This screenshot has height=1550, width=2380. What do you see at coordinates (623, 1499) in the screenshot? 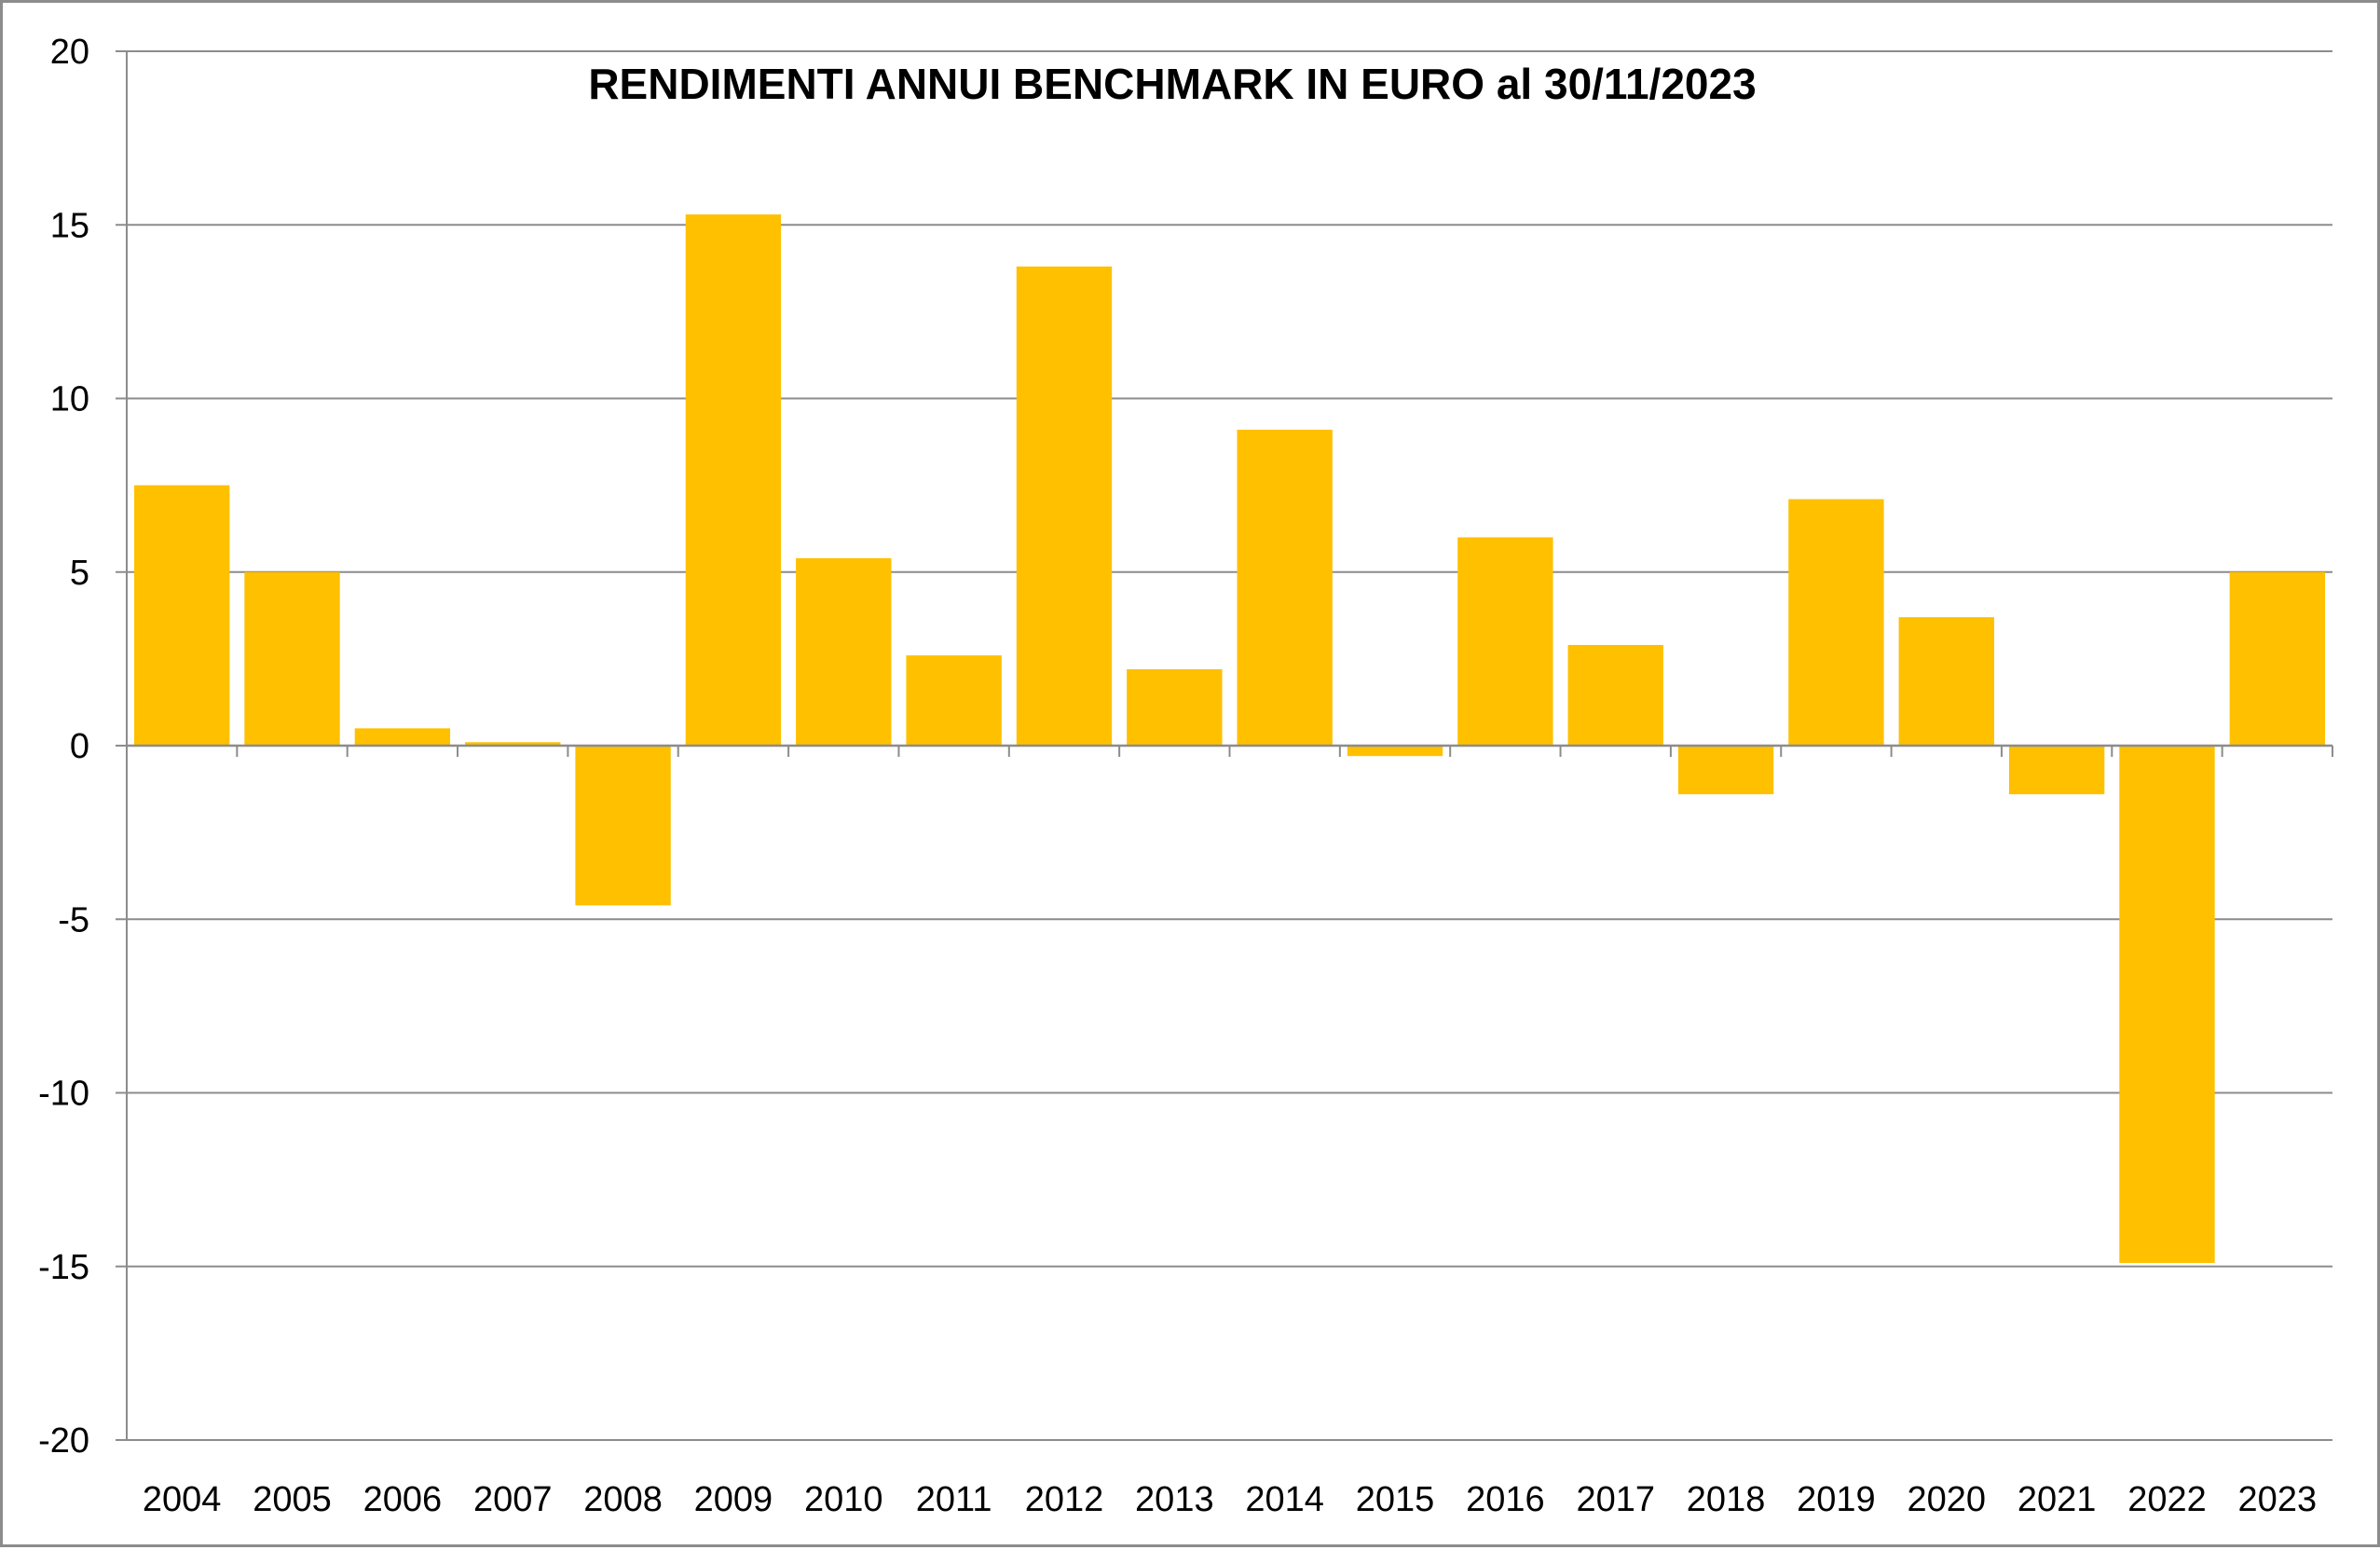
I see `x-tick-label: 2008` at bounding box center [623, 1499].